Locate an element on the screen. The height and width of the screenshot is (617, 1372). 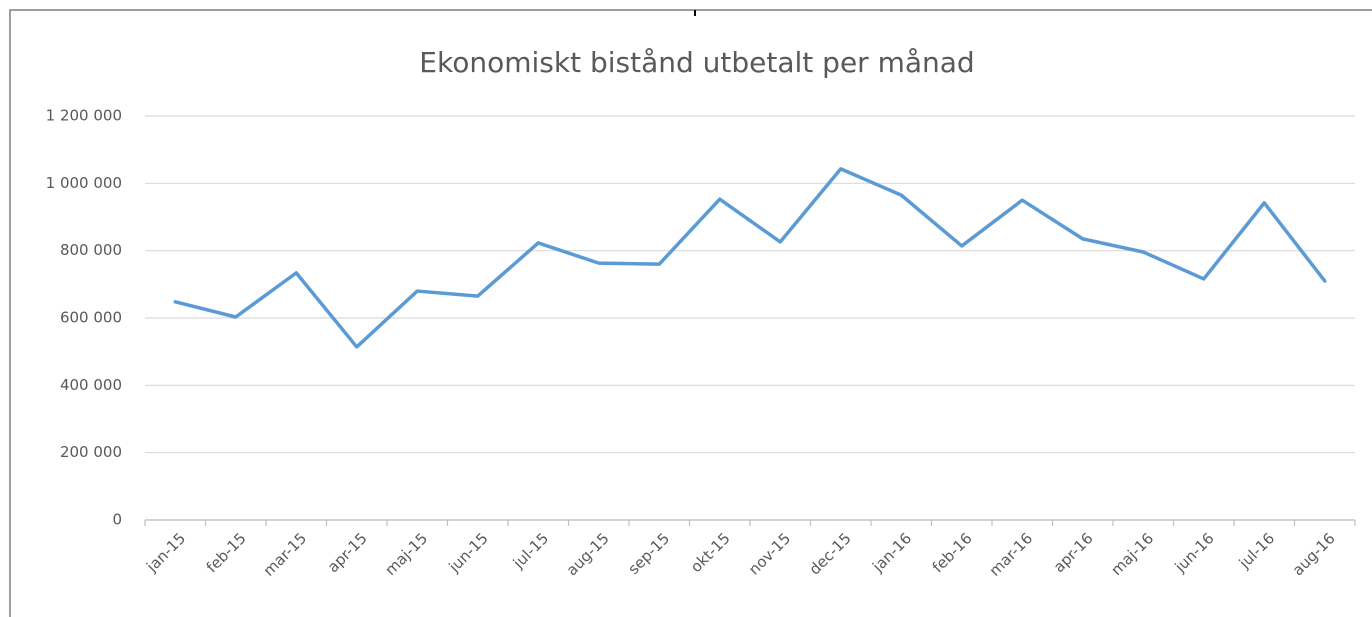
x-tick-label: dec-15 is located at coordinates (830, 553).